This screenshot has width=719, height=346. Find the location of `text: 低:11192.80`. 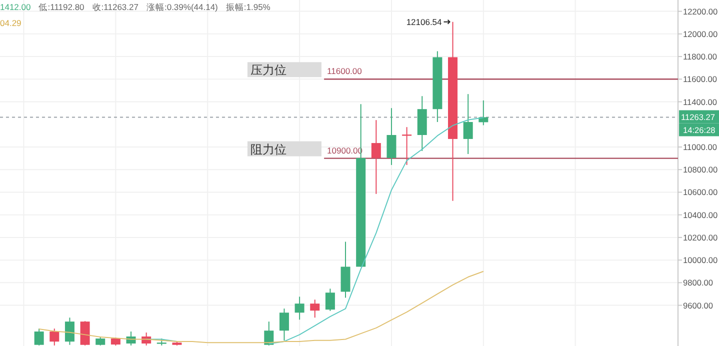

text: 低:11192.80 is located at coordinates (61, 7).